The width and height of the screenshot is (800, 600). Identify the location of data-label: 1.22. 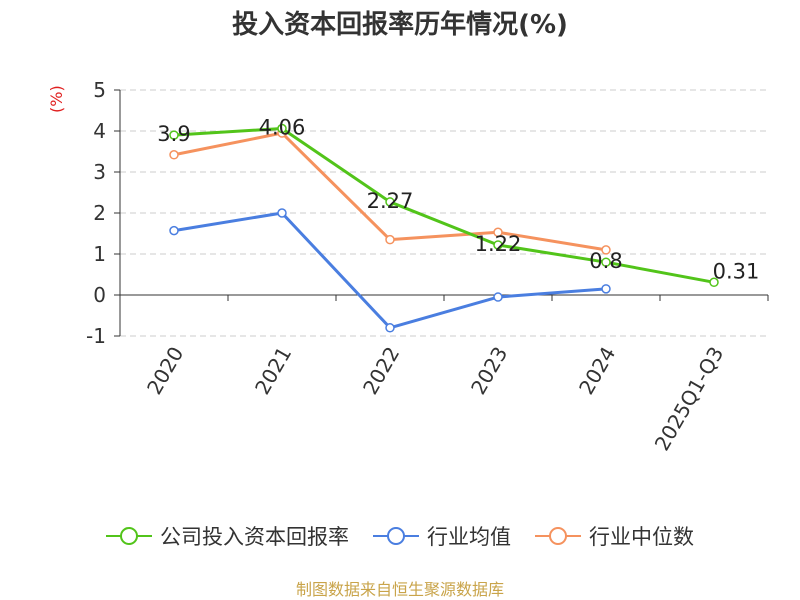
(498, 244).